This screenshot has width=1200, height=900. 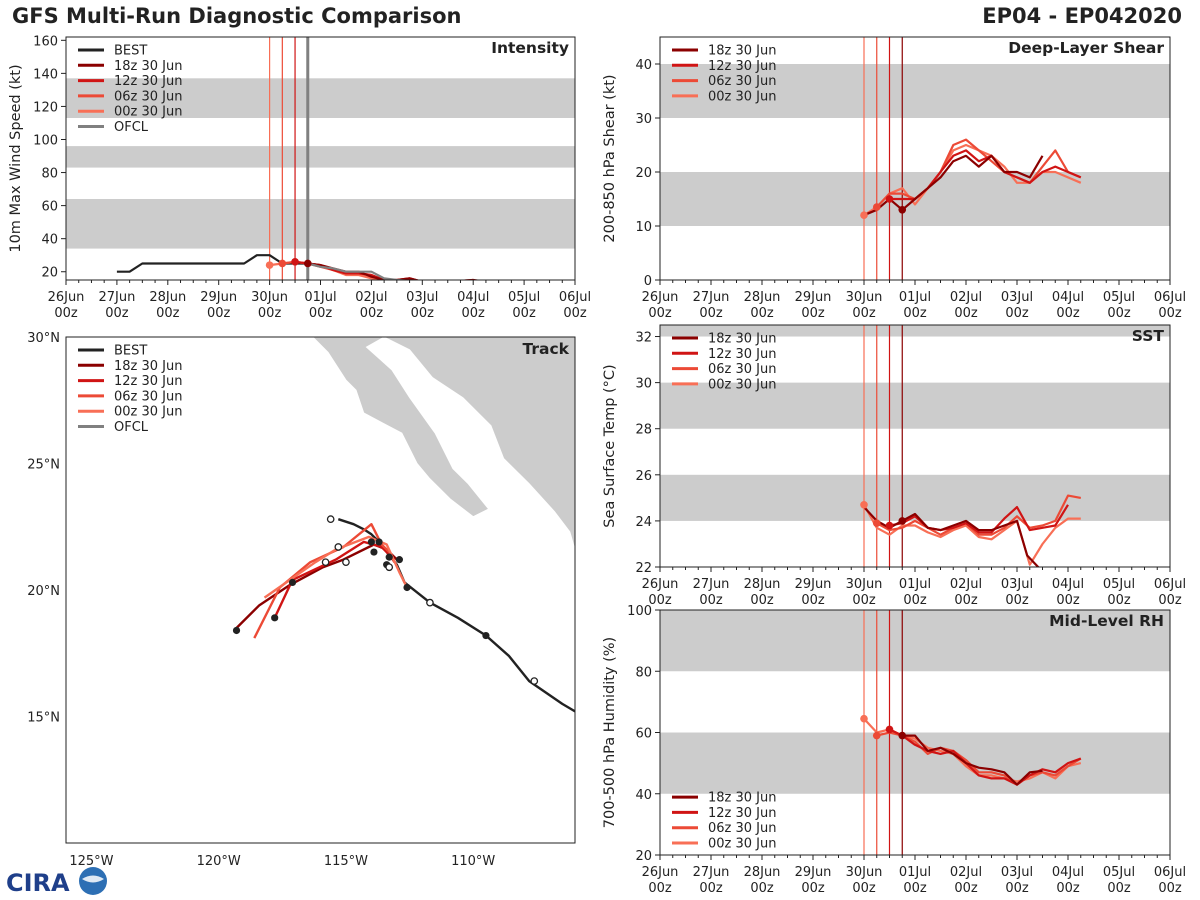 What do you see at coordinates (307, 263) in the screenshot?
I see `intensity-marker-18z-30-jun` at bounding box center [307, 263].